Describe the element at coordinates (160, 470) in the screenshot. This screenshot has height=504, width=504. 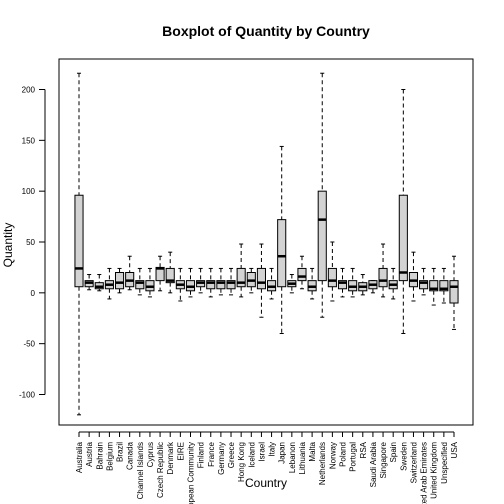
I see `x-tick-label: Czech Republic` at that location.